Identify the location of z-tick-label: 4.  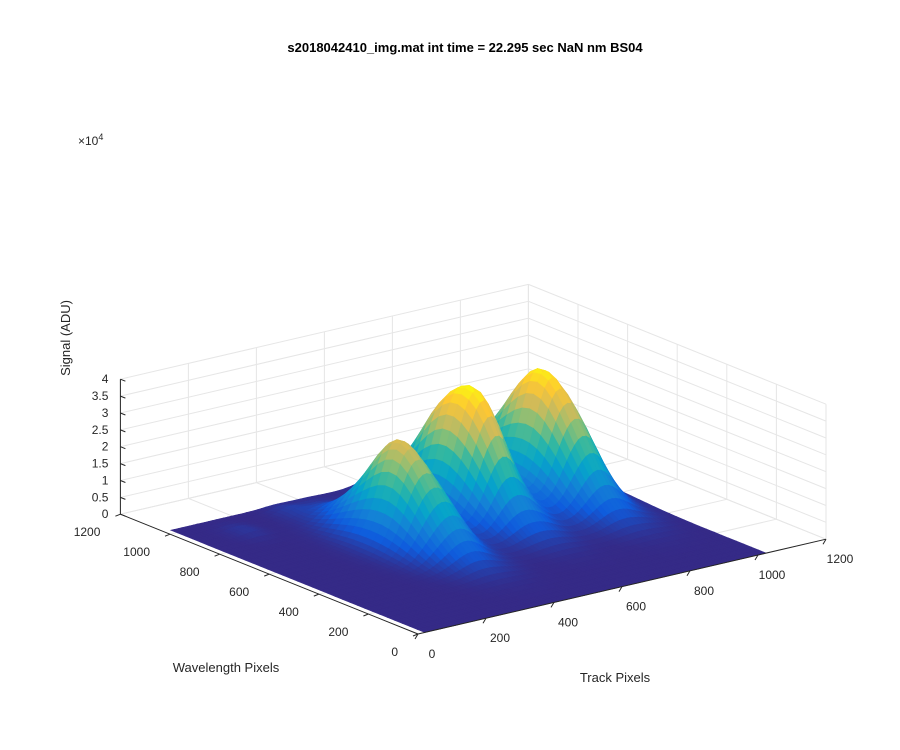
(105, 379).